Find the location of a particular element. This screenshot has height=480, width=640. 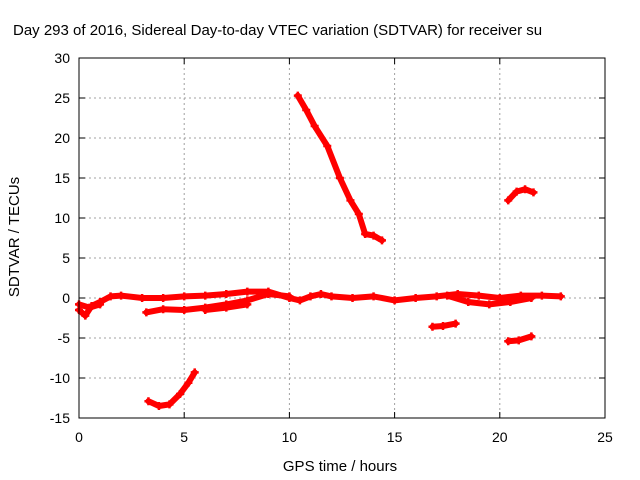

y-tick-label: 25 is located at coordinates (62, 98).